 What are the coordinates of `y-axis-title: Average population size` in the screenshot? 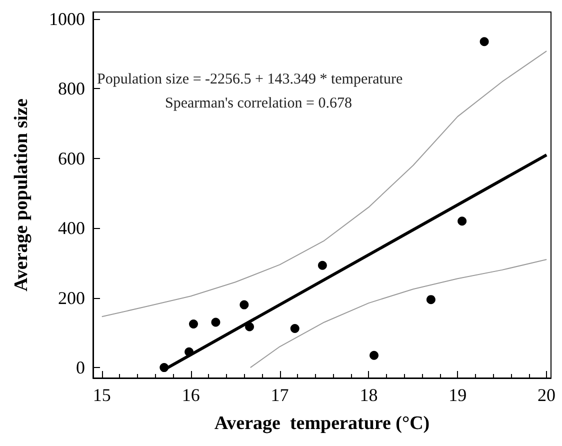 It's located at (21, 195).